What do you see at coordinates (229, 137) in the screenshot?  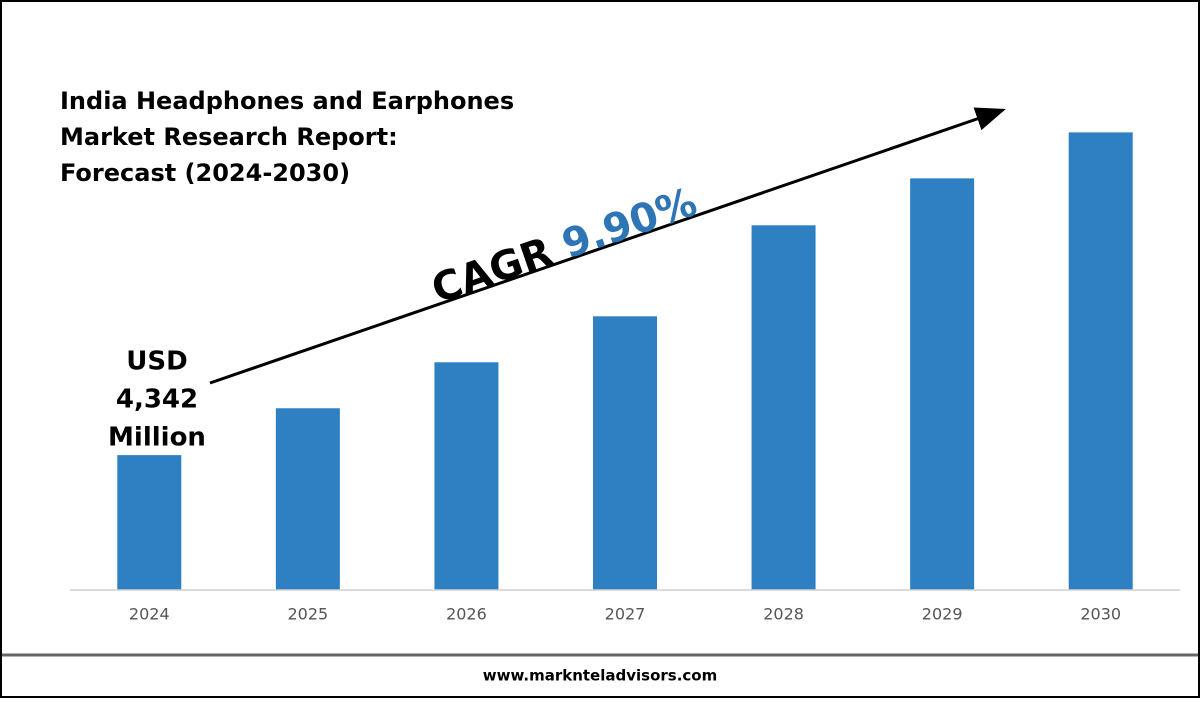 I see `chart-title: Market Research Report:` at bounding box center [229, 137].